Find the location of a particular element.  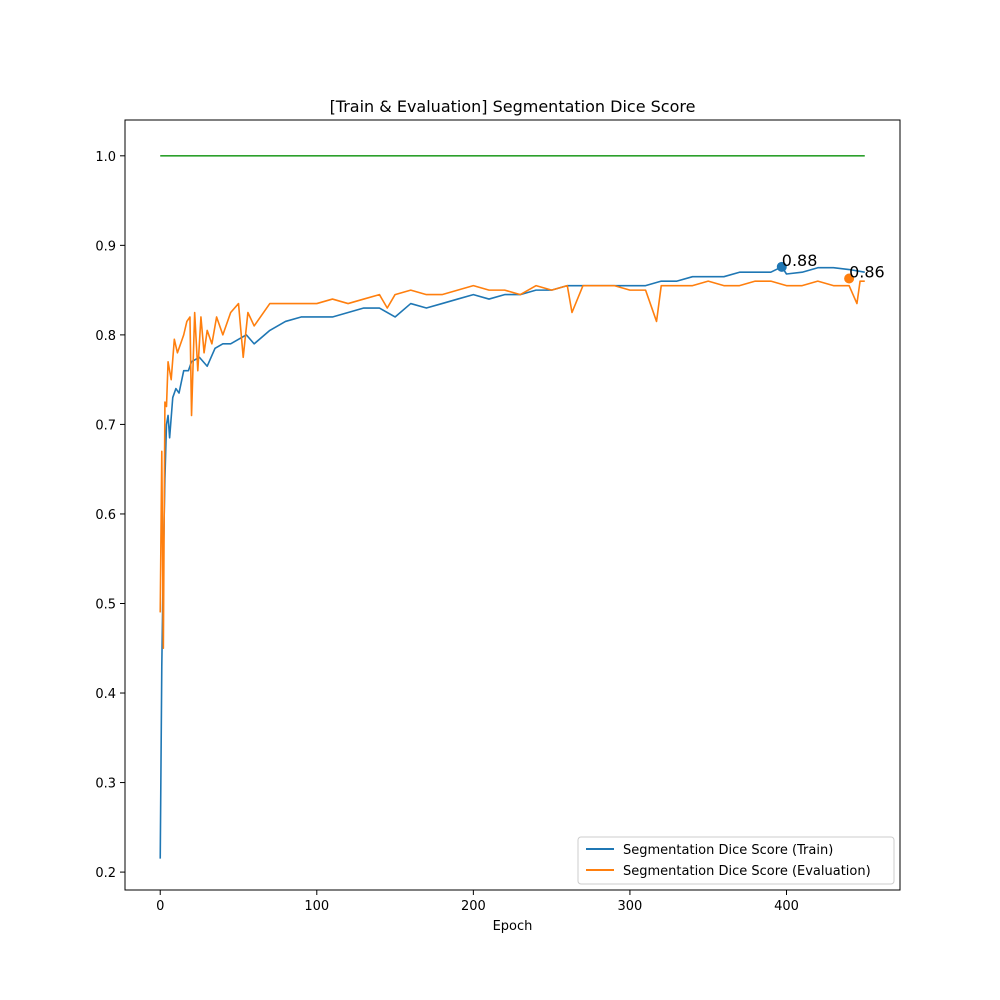

y-tick-label: 1.0 is located at coordinates (105, 157).